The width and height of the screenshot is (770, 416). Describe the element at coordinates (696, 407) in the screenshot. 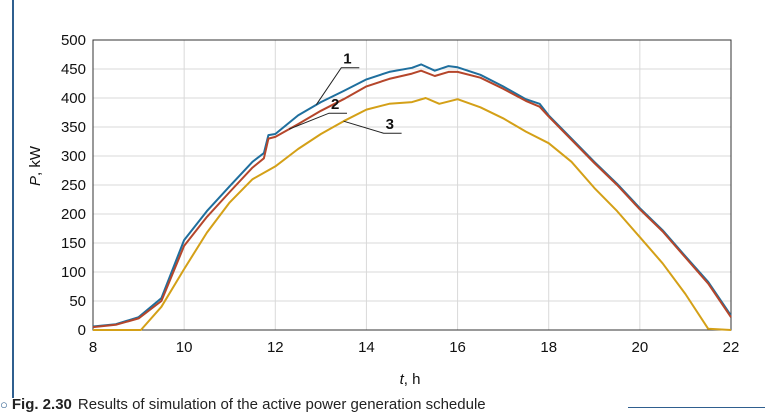

I see `caption-rule` at that location.